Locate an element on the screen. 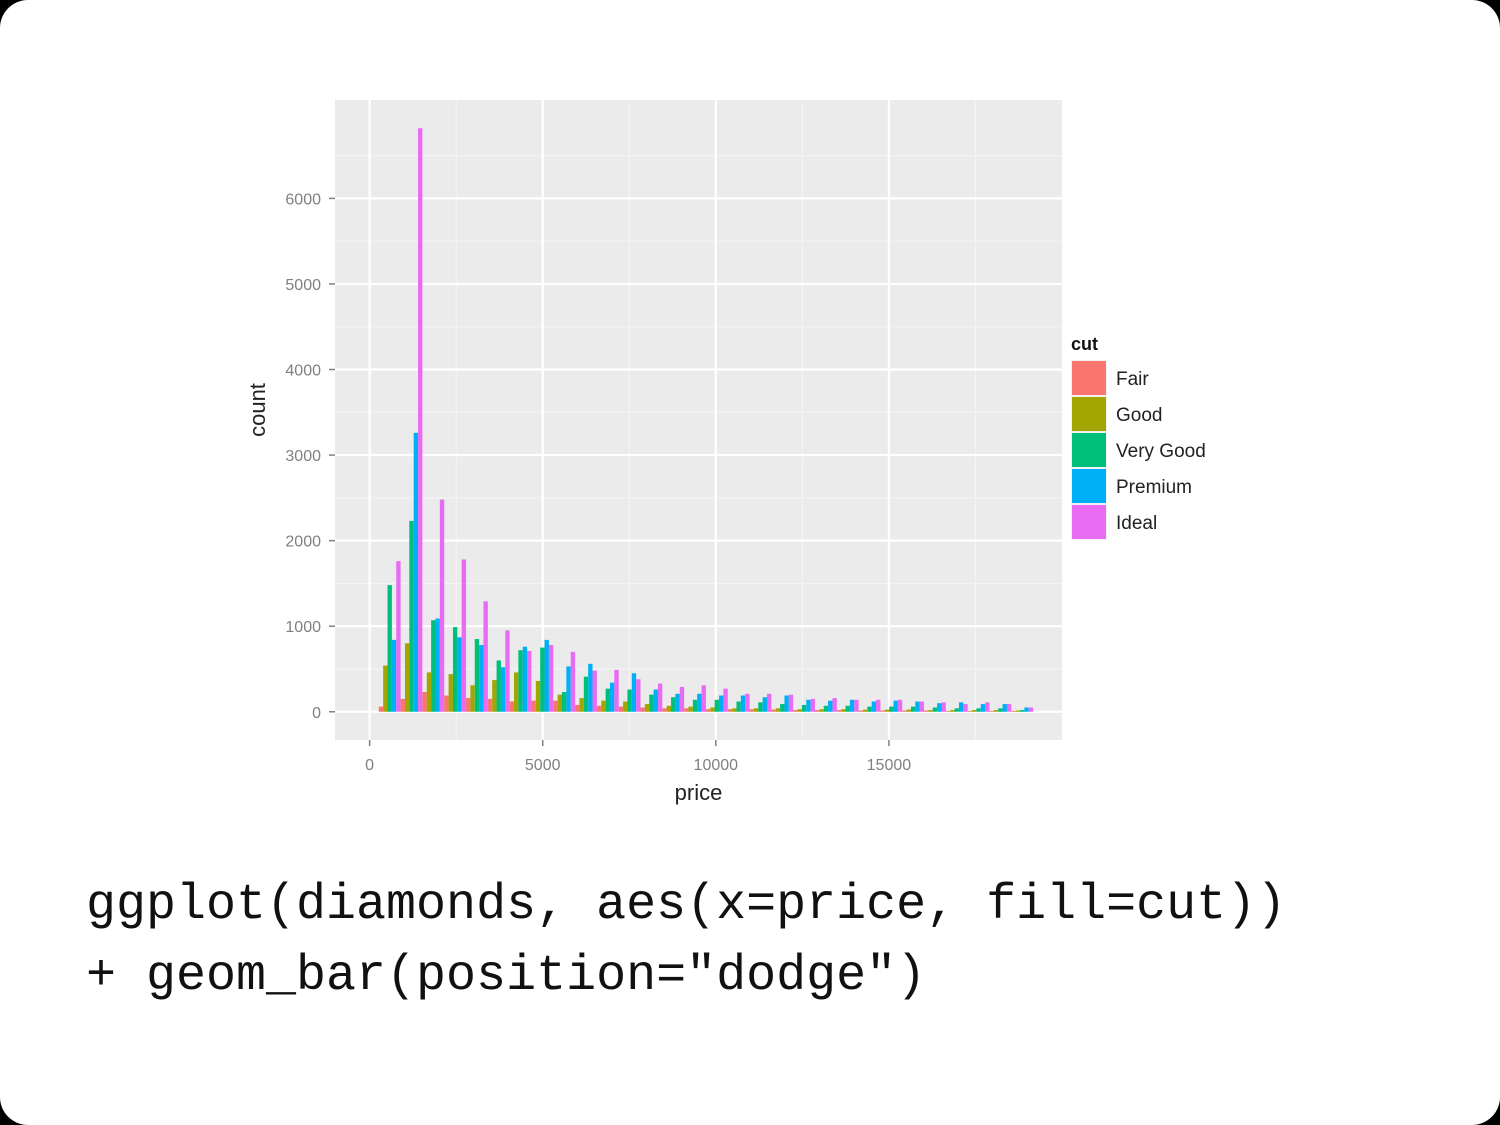 The height and width of the screenshot is (1125, 1500). code-line-2: + geom_bar(position="dodge") is located at coordinates (506, 976).